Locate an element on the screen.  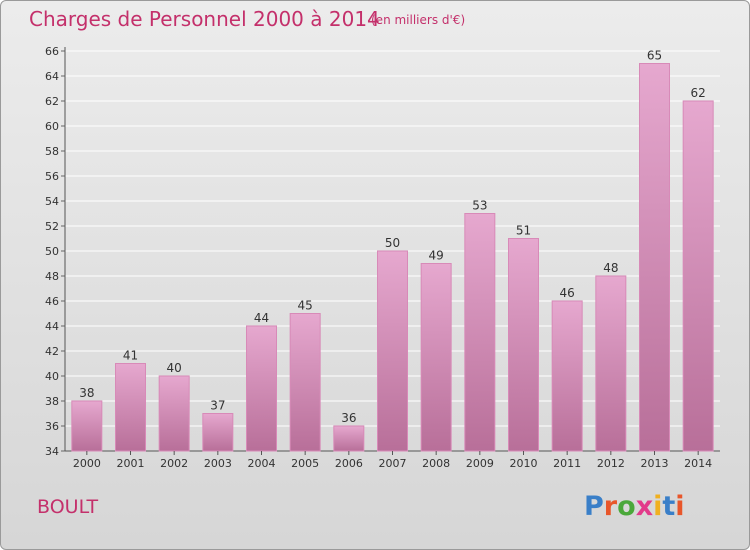
x-tick-label: 2006 is located at coordinates (349, 463).